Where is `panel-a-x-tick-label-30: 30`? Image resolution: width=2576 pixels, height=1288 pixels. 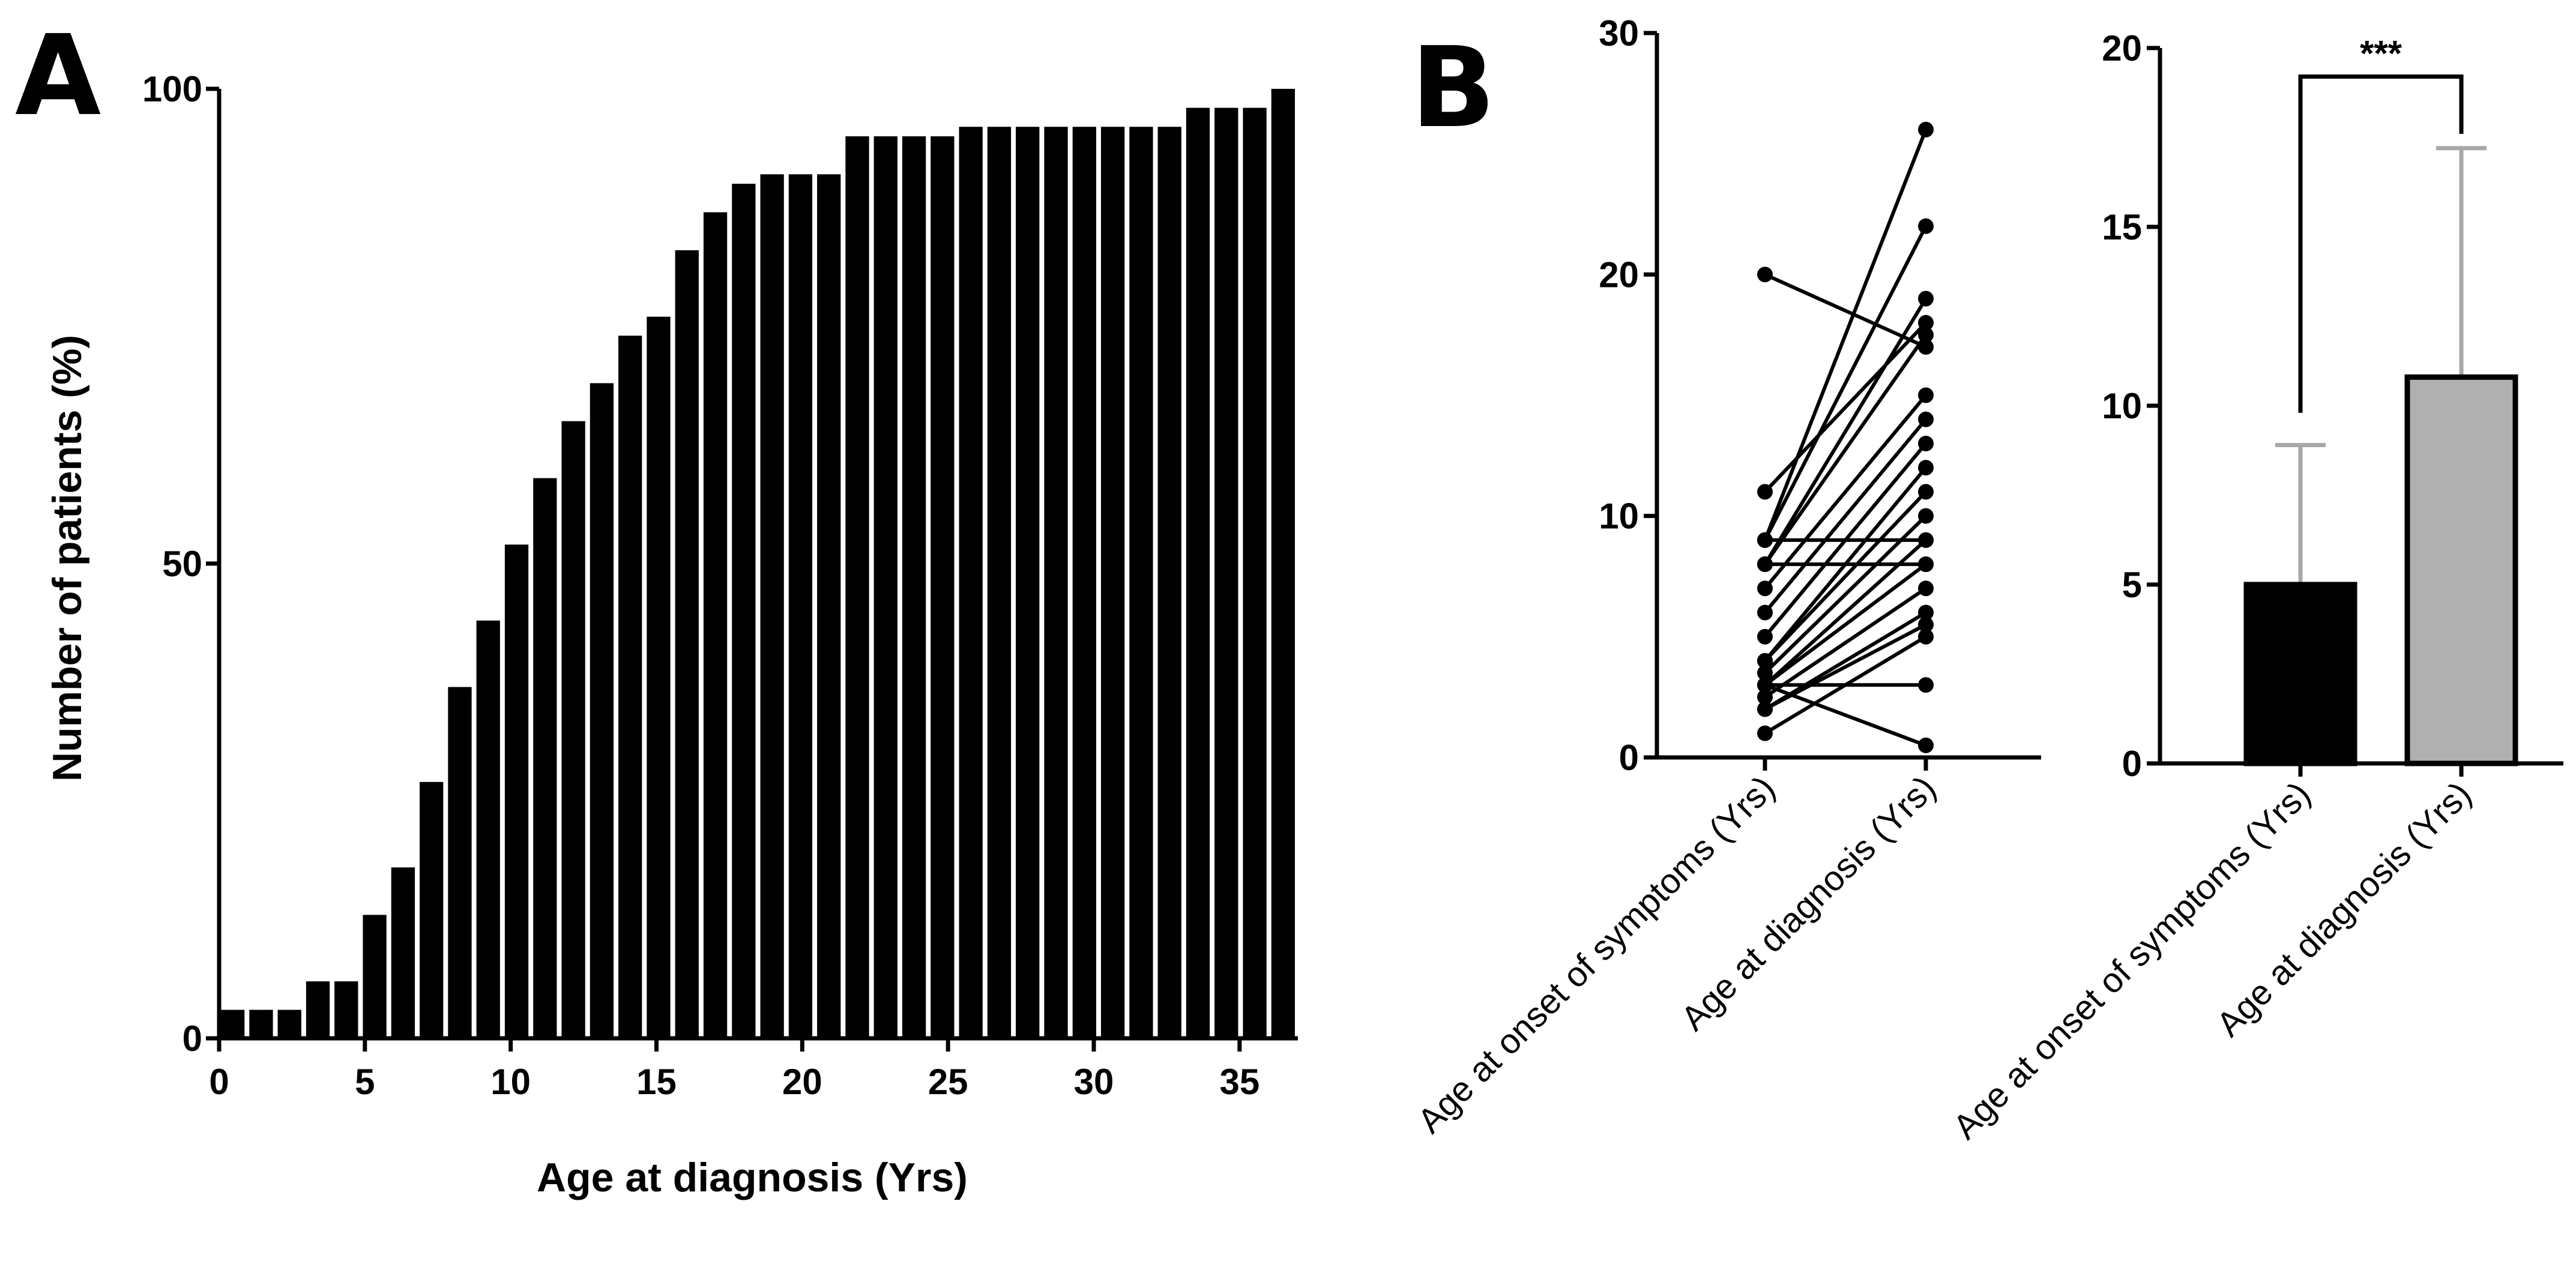
panel-a-x-tick-label-30: 30 is located at coordinates (1094, 1082).